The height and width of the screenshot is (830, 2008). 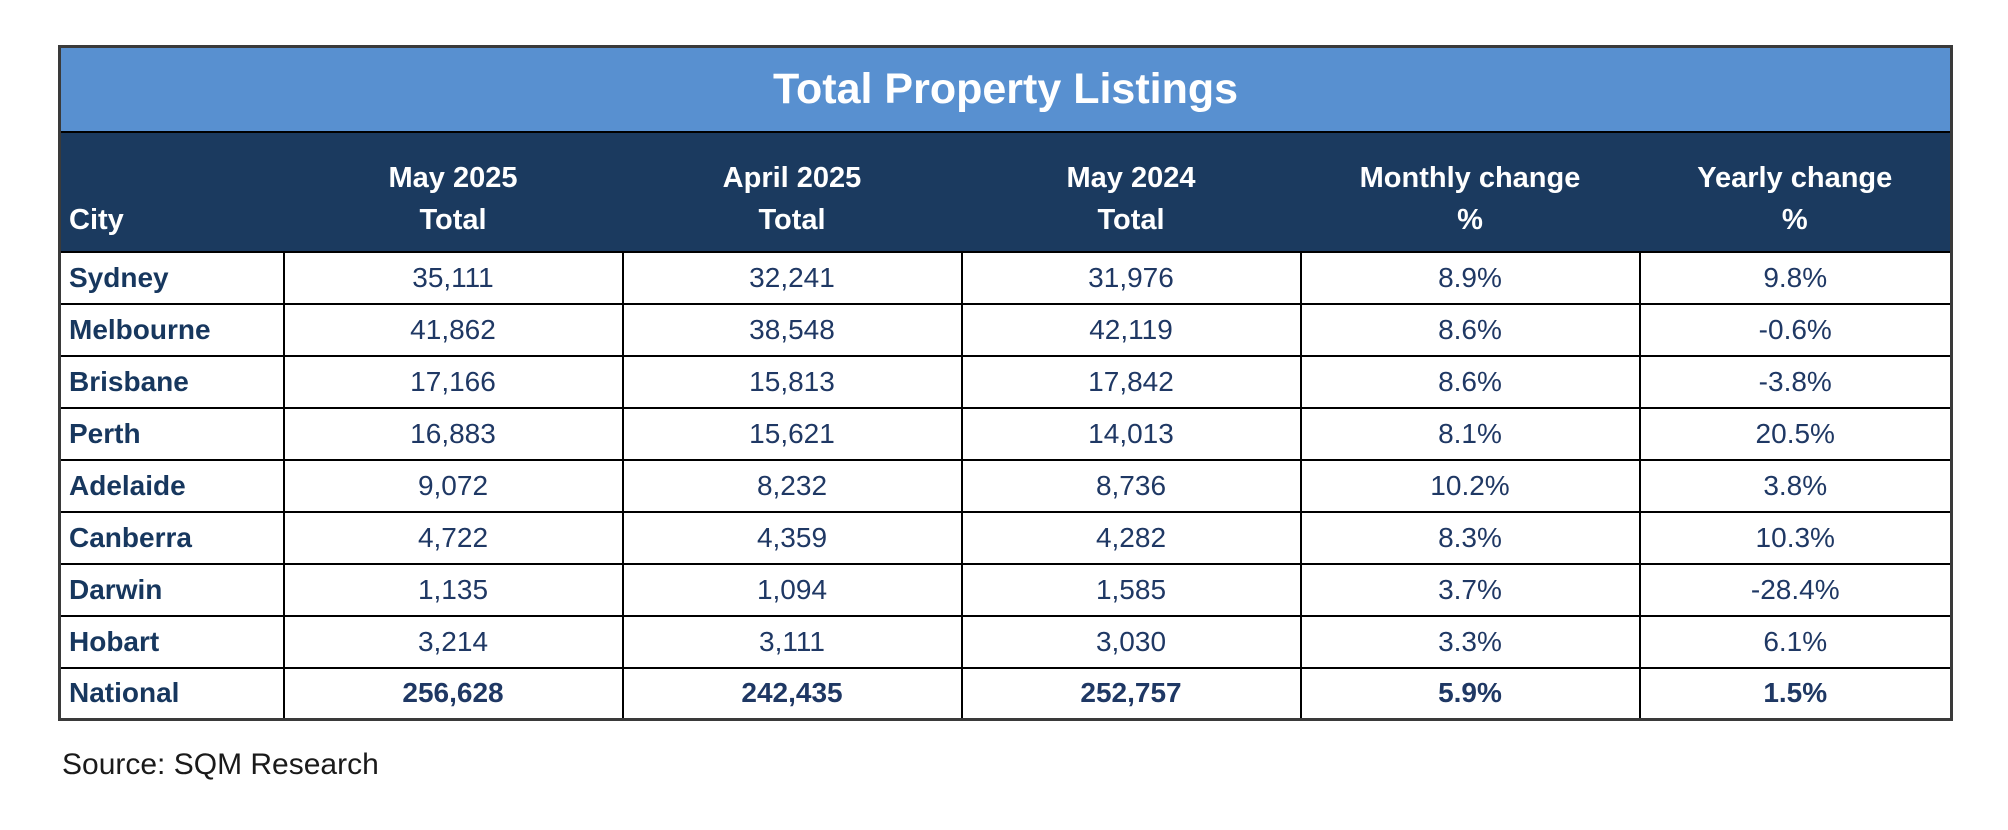 I want to click on may-2024-cell: 17,842, so click(x=1131, y=381).